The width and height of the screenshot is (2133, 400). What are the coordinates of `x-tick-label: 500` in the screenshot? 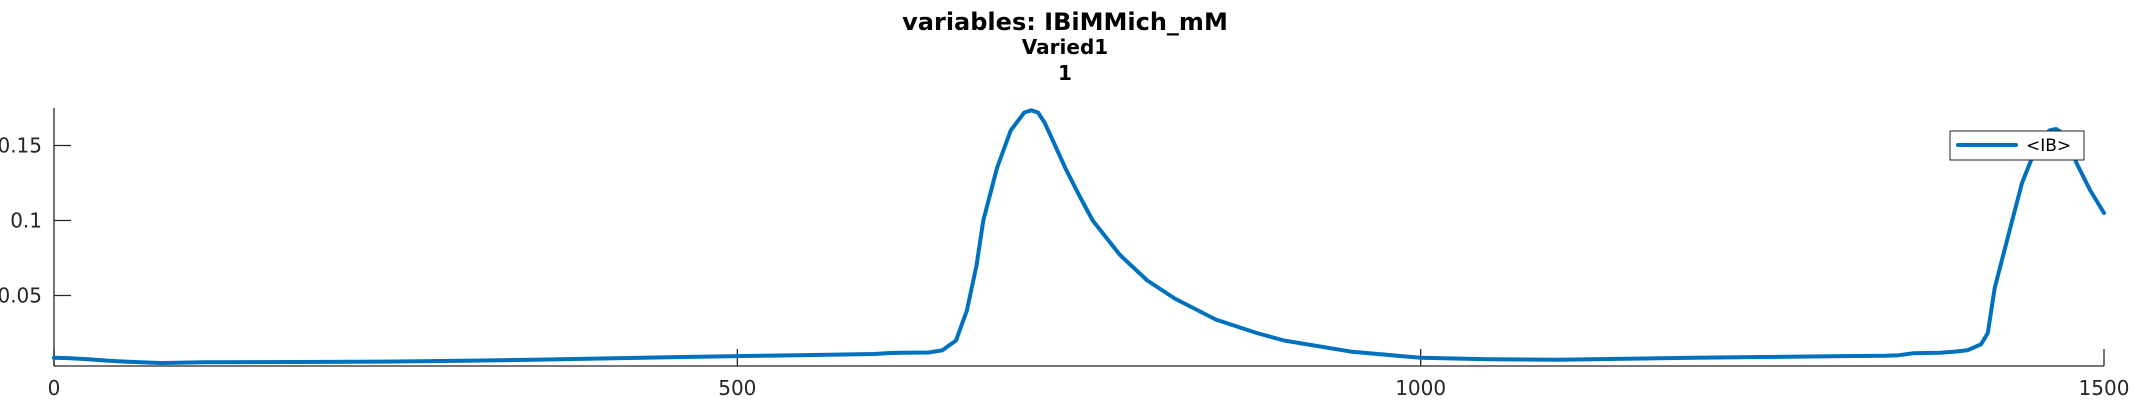 It's located at (737, 388).